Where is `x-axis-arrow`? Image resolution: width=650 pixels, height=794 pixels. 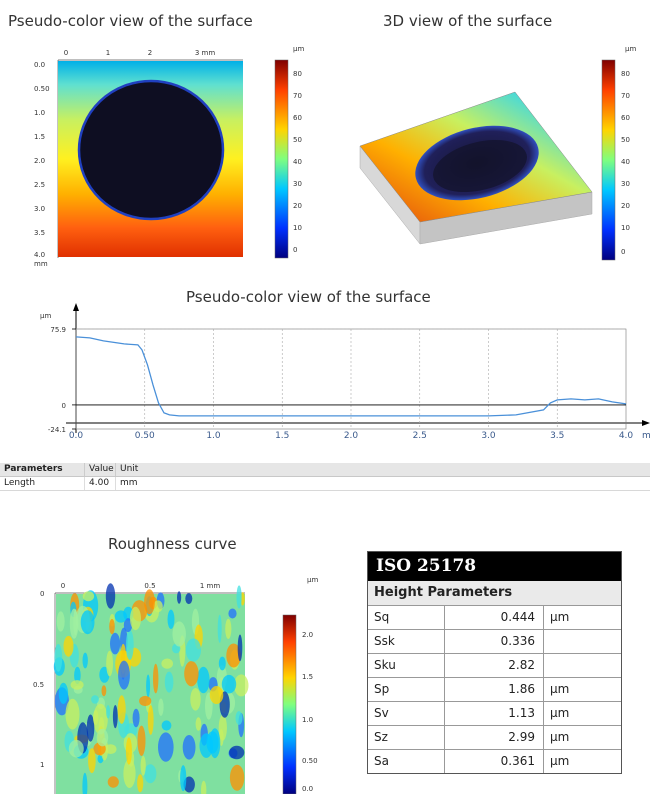 x-axis-arrow is located at coordinates (646, 423).